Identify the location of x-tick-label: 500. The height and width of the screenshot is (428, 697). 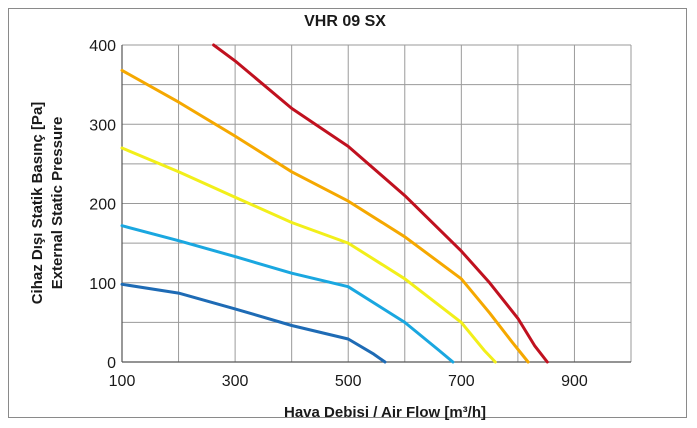
(348, 381).